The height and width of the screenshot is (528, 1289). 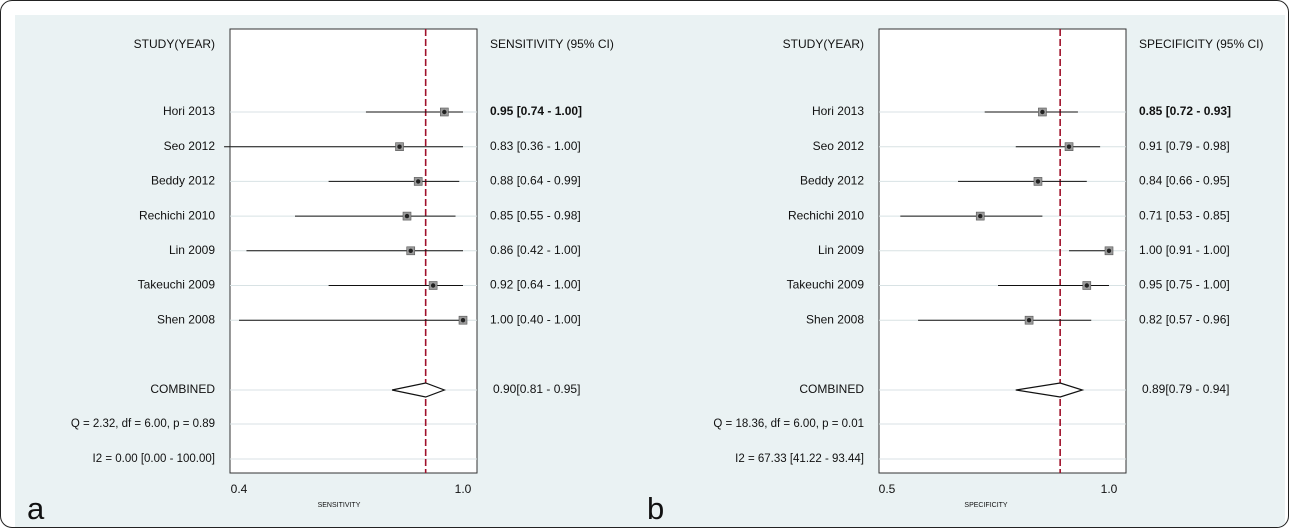 What do you see at coordinates (823, 44) in the screenshot?
I see `panel-b-study-header: STUDY(YEAR)` at bounding box center [823, 44].